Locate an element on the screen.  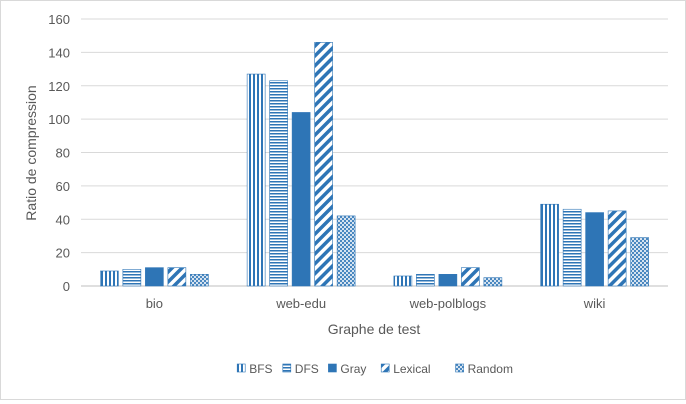
bar-lexical-bio is located at coordinates (177, 277).